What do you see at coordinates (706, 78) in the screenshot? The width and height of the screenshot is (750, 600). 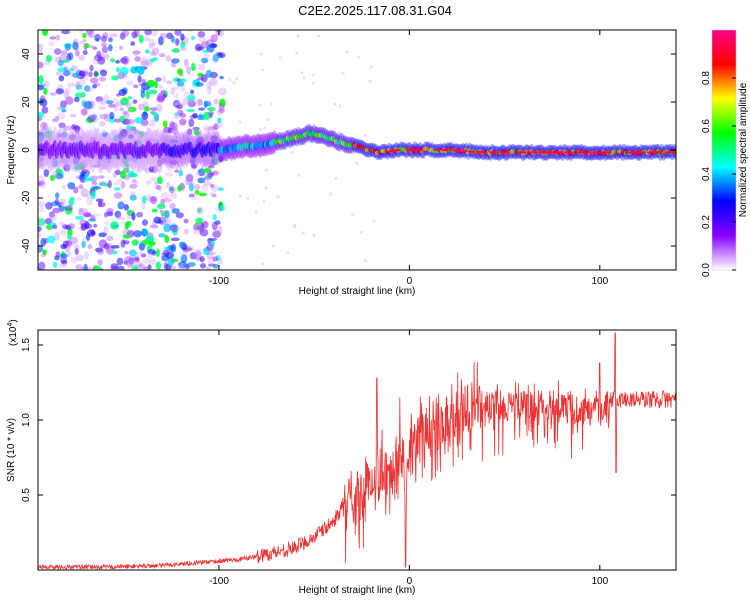 I see `colorbar-tick-label: 0.8` at bounding box center [706, 78].